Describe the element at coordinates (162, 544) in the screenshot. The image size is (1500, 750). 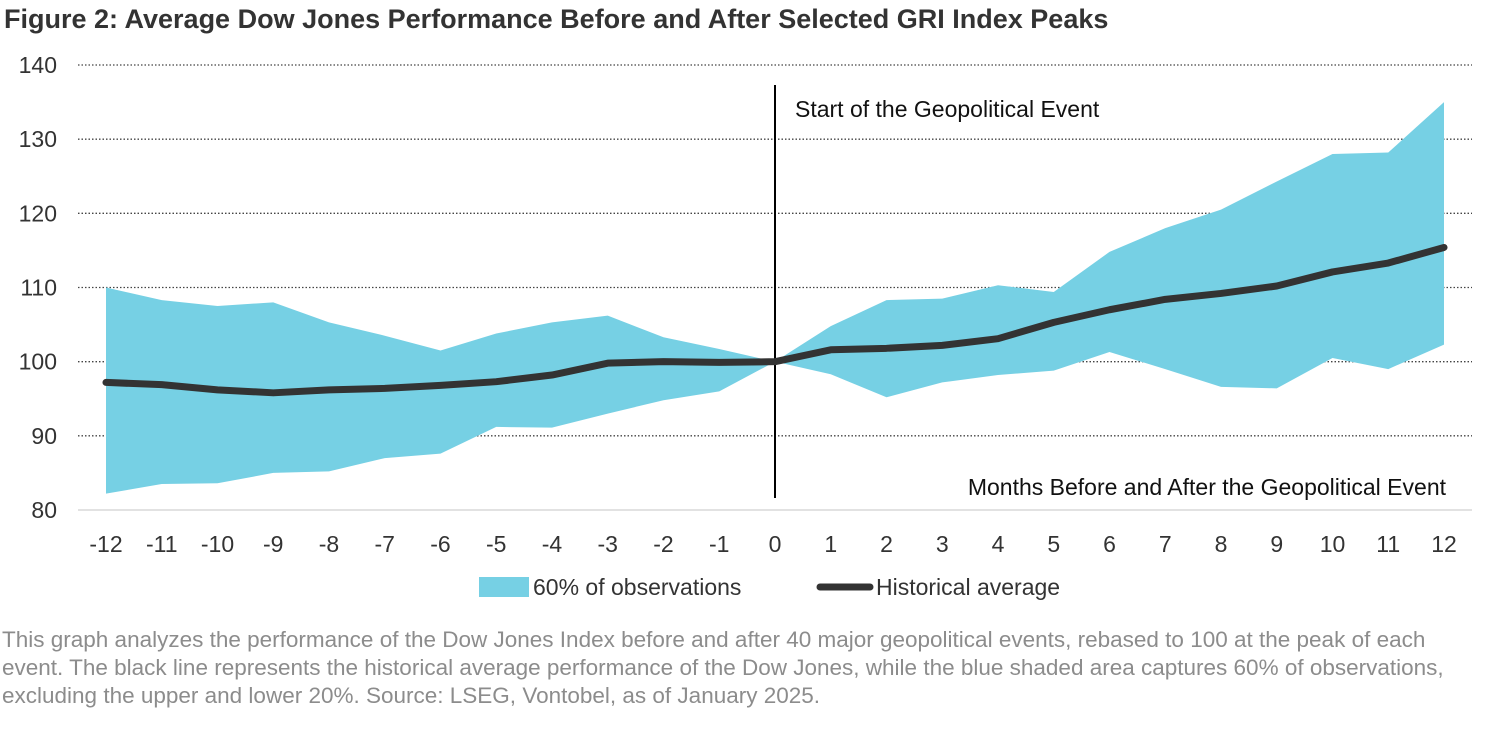
I see `x-tick-label: -11` at that location.